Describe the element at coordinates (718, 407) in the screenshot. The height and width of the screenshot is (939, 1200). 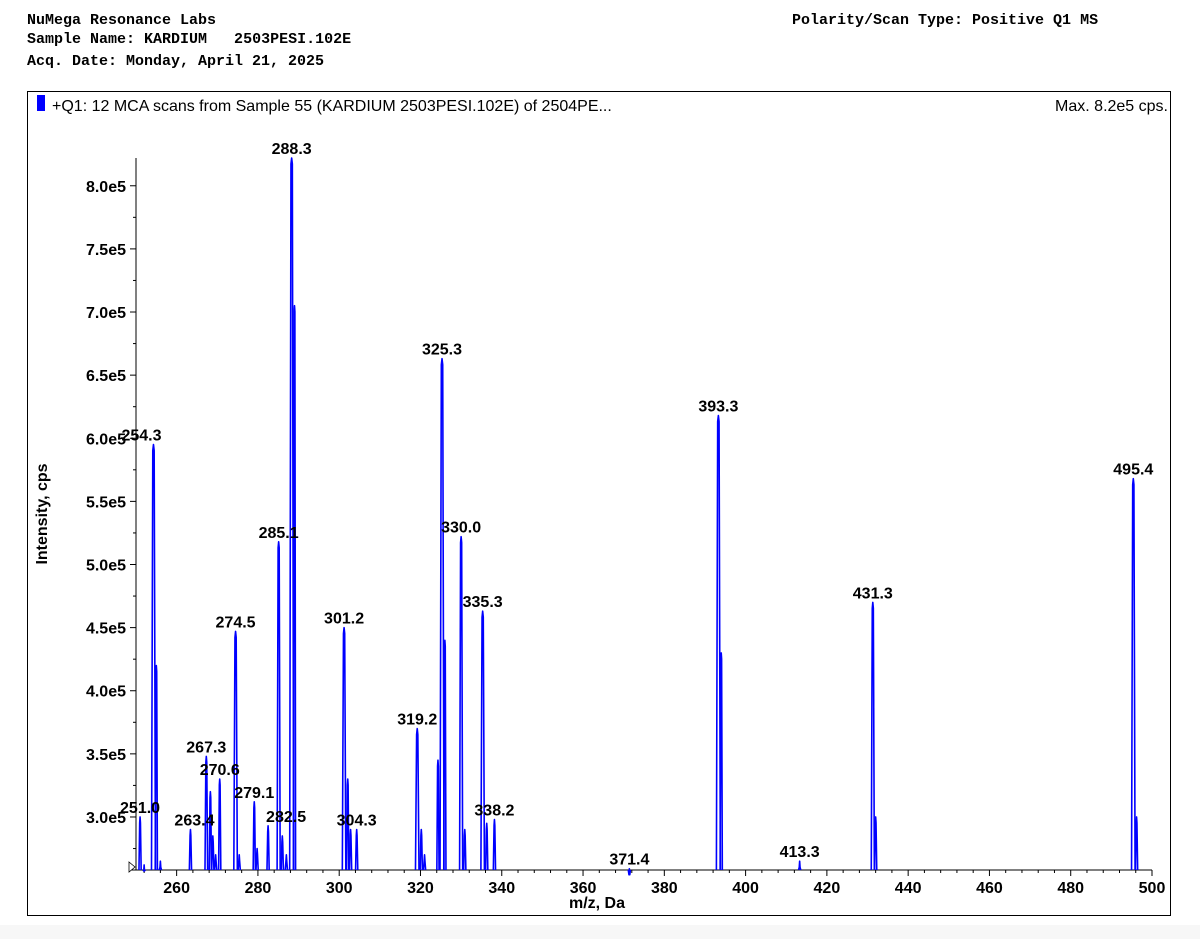
I see `peak-label: 393.3` at that location.